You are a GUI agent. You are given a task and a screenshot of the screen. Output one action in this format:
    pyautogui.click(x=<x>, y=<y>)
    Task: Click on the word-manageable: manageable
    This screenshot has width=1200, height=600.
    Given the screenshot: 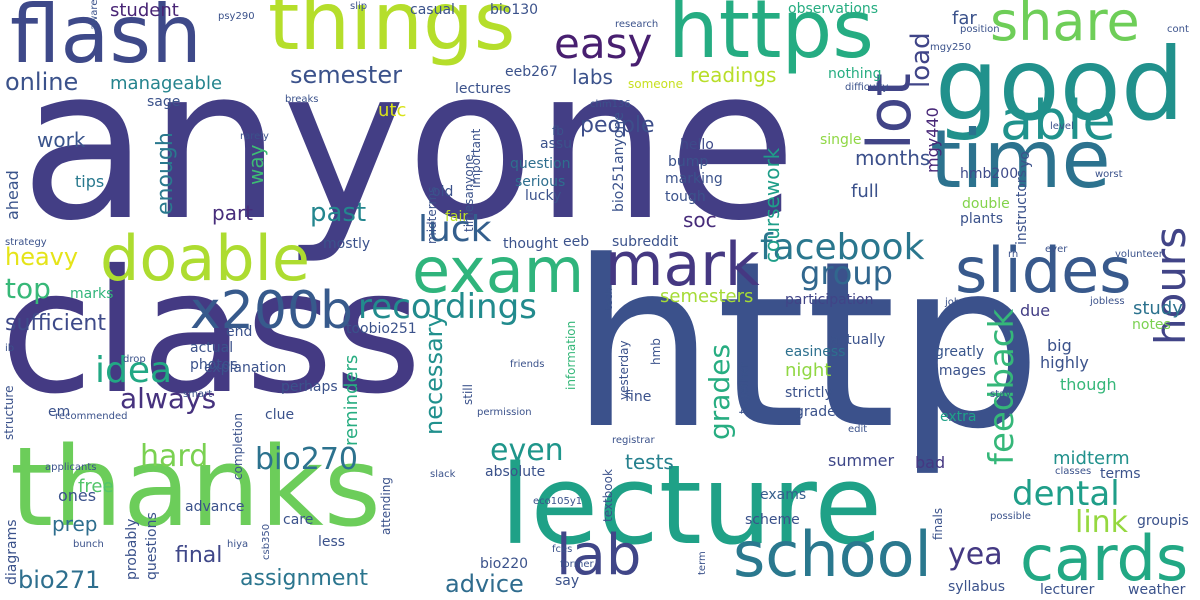 What is the action you would take?
    pyautogui.click(x=166, y=83)
    